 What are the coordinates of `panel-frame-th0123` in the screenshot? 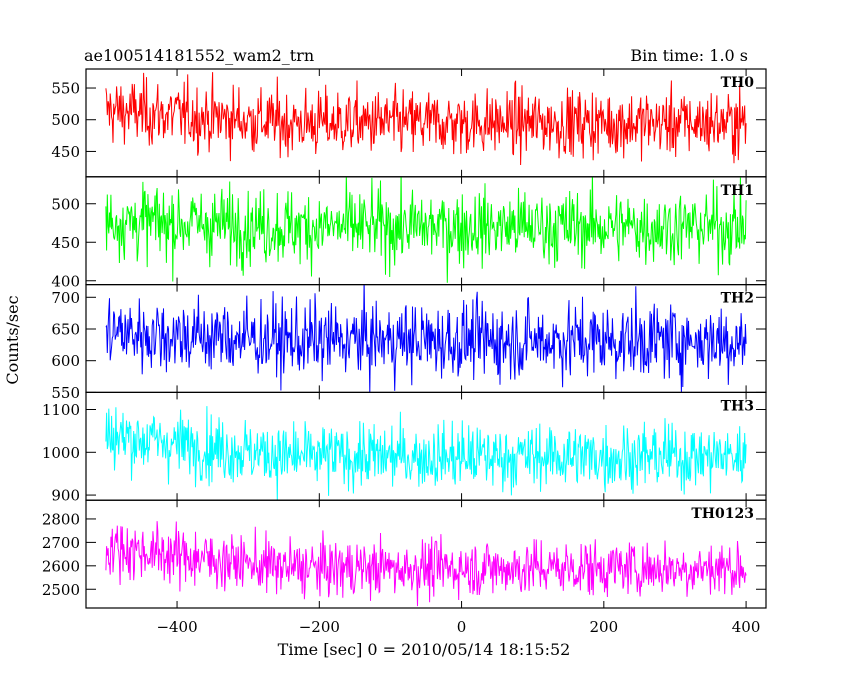 It's located at (426, 554).